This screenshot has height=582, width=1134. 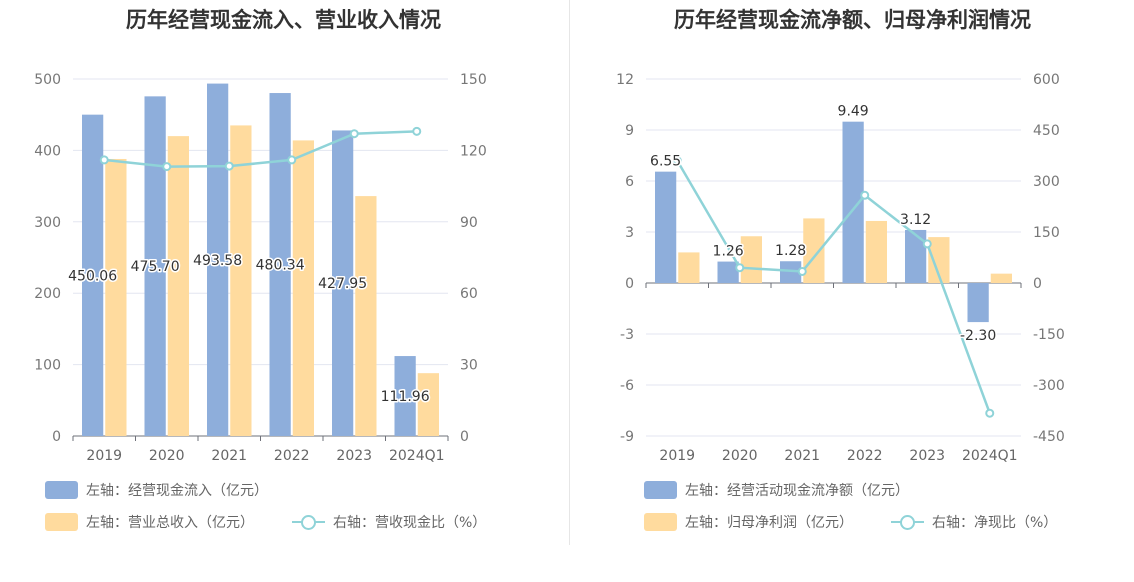 I want to click on data-label: 427.95, so click(x=342, y=284).